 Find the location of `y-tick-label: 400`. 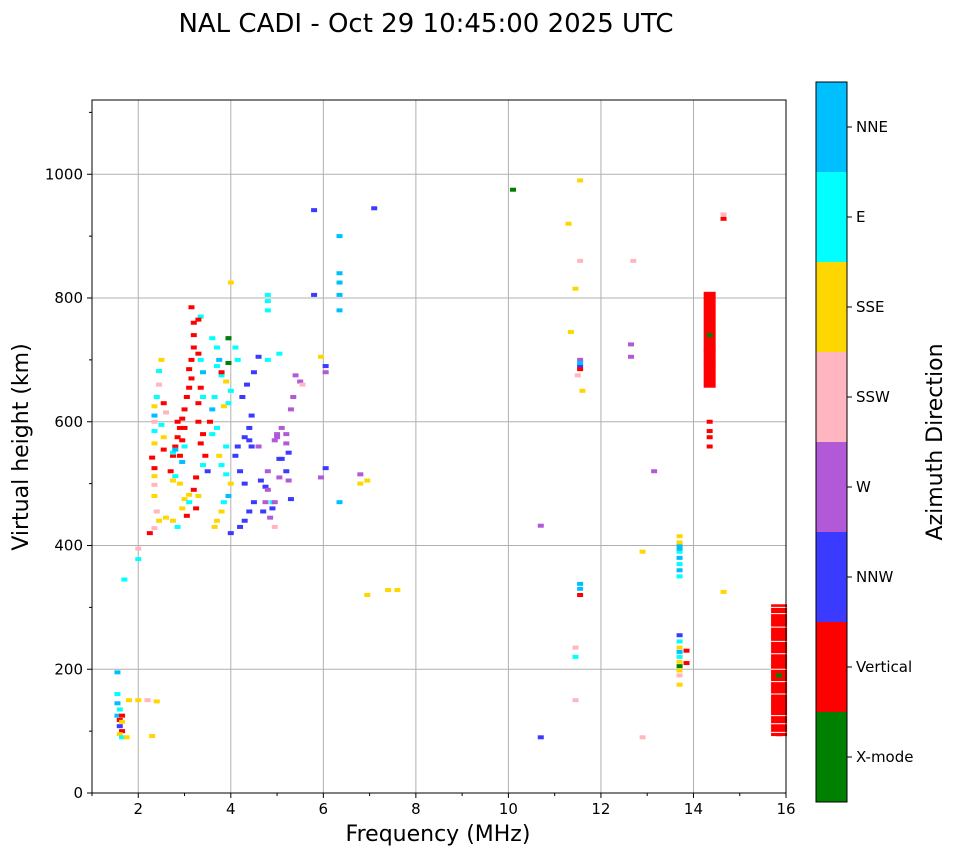

y-tick-label: 400 is located at coordinates (68, 546).